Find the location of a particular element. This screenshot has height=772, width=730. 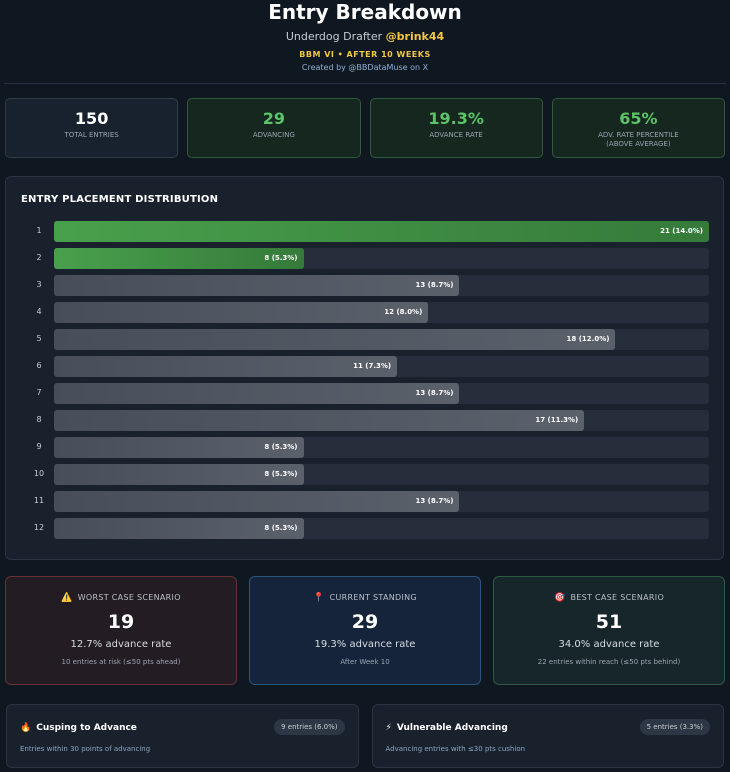

stat-label: TOTAL ENTRIES is located at coordinates (91, 135).